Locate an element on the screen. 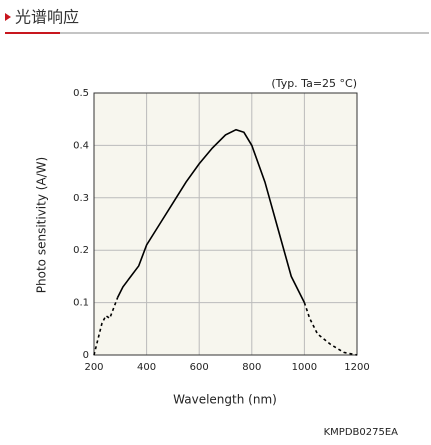  x-tick-label: 200 is located at coordinates (93, 367).